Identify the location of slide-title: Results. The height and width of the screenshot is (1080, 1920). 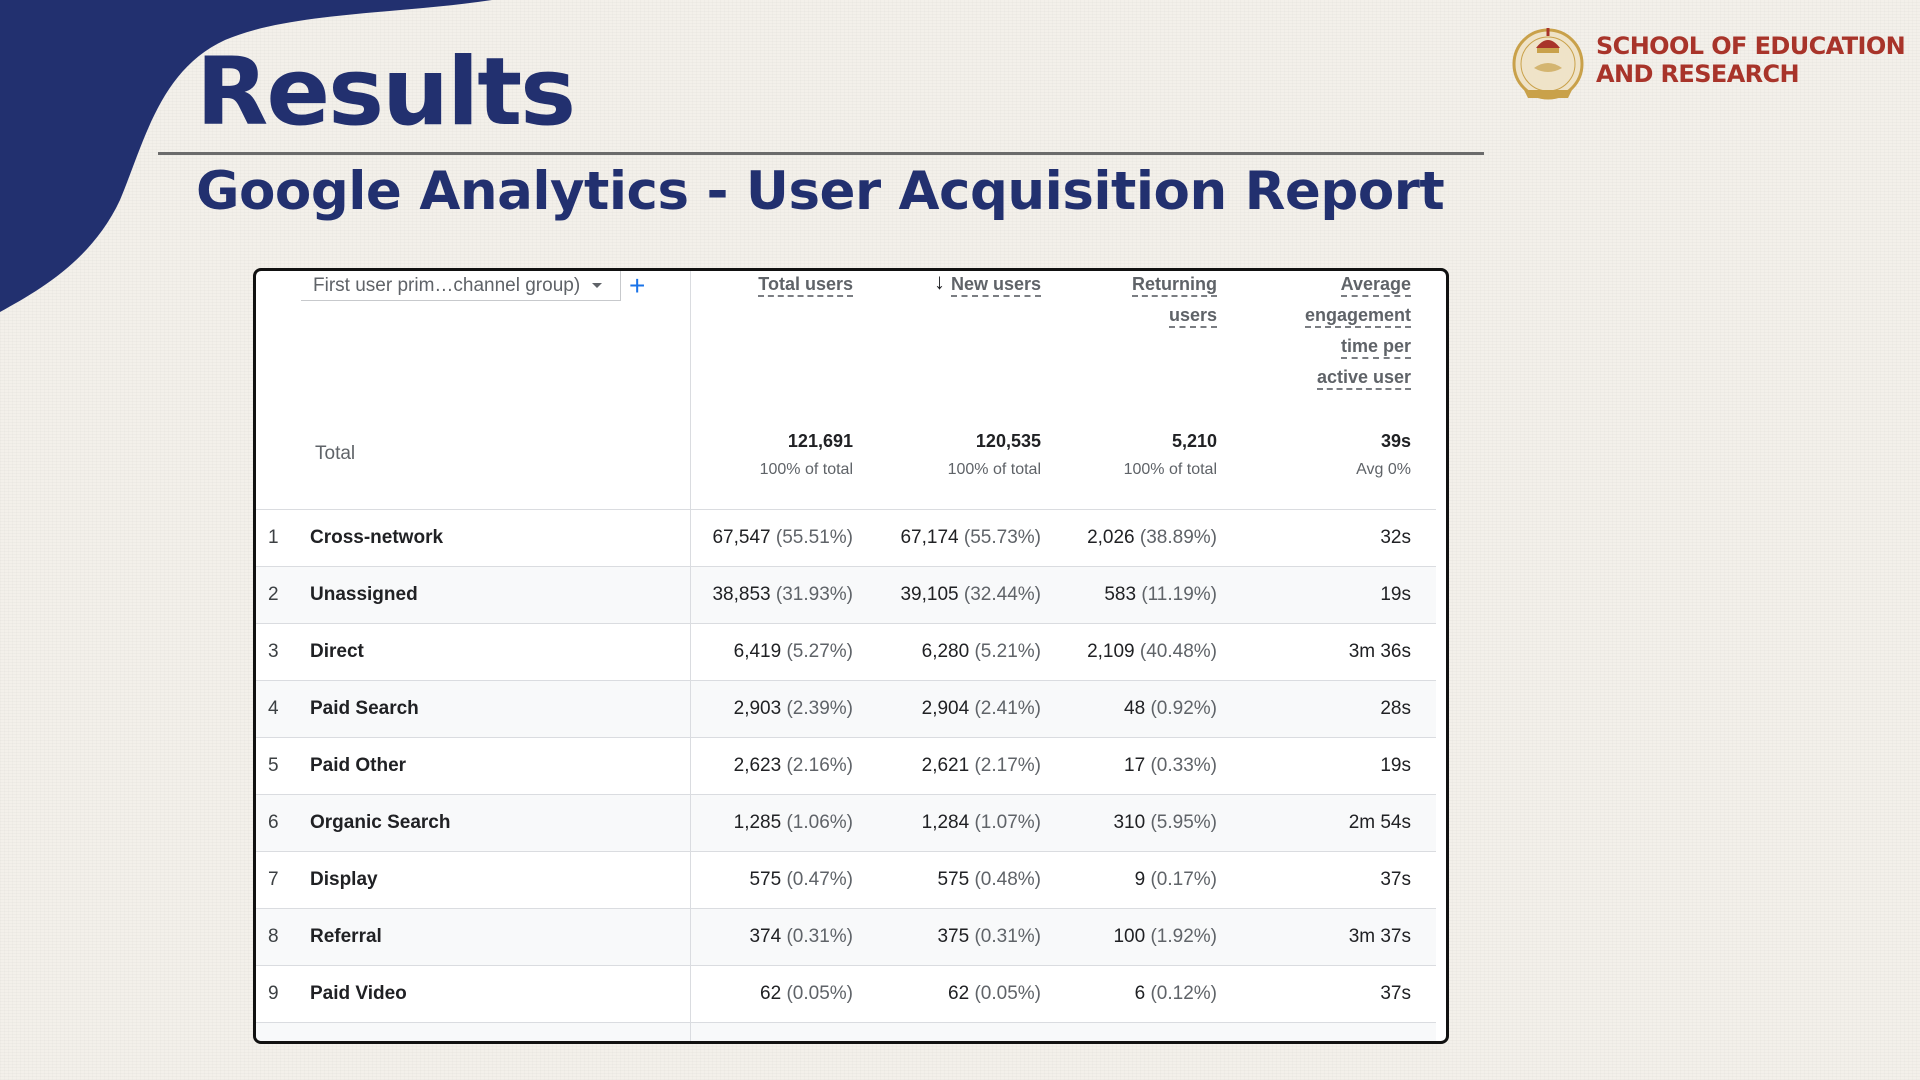
(386, 92).